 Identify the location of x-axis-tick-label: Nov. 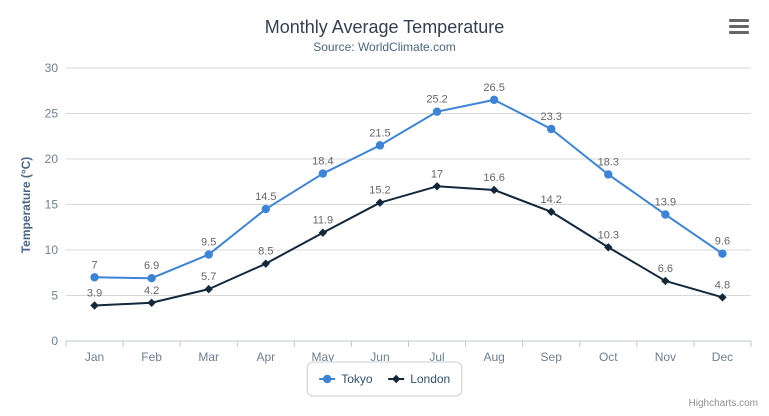
(665, 357).